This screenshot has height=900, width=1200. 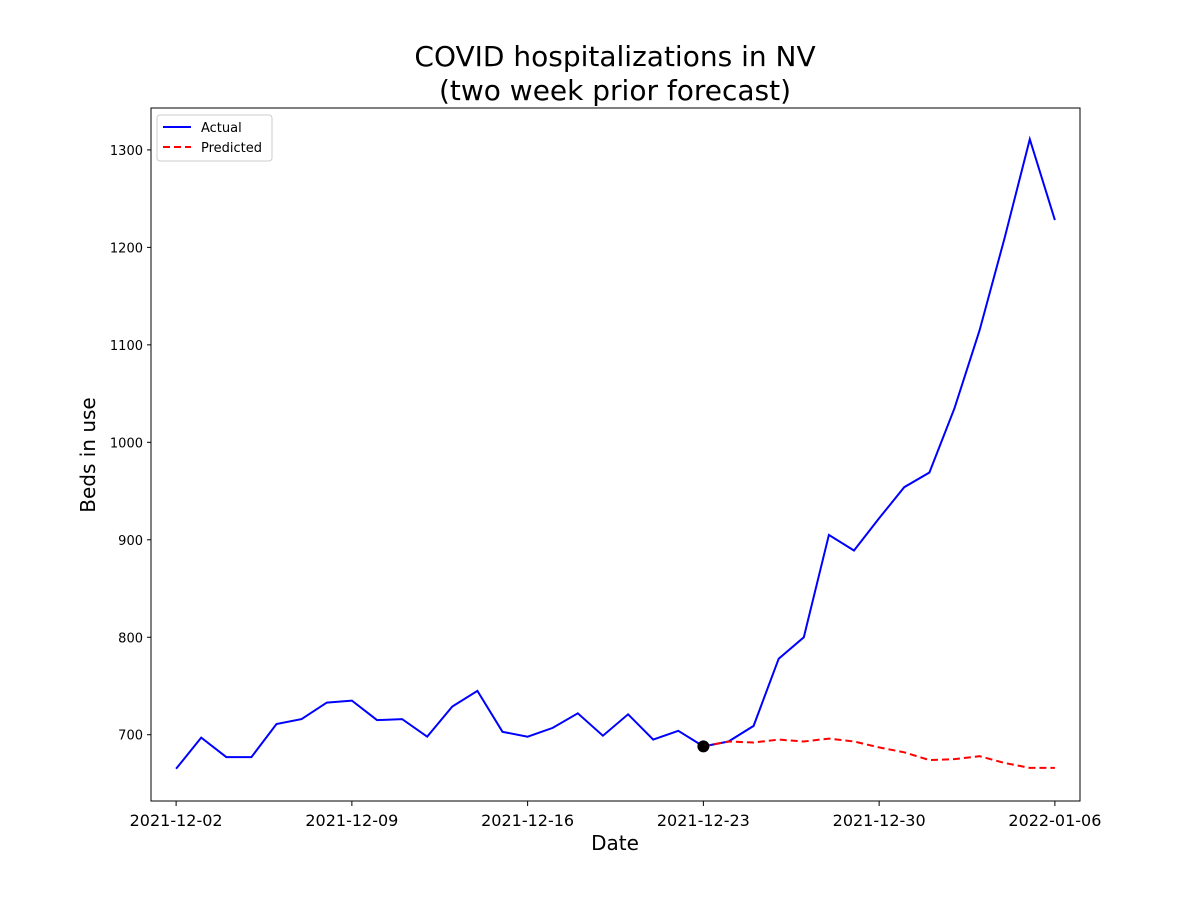 What do you see at coordinates (126, 151) in the screenshot?
I see `y-tick-label: 1300` at bounding box center [126, 151].